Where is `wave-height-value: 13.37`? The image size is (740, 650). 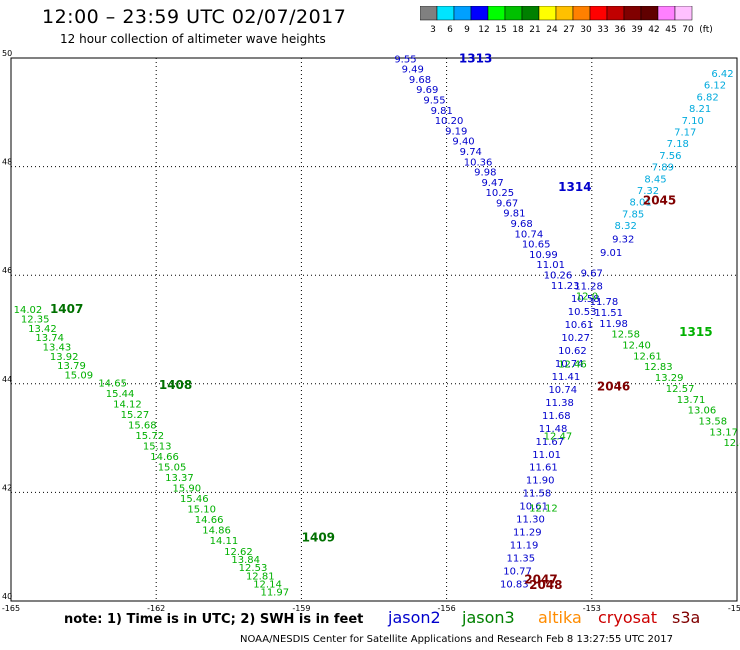
wave-height-value: 13.37 is located at coordinates (179, 478).